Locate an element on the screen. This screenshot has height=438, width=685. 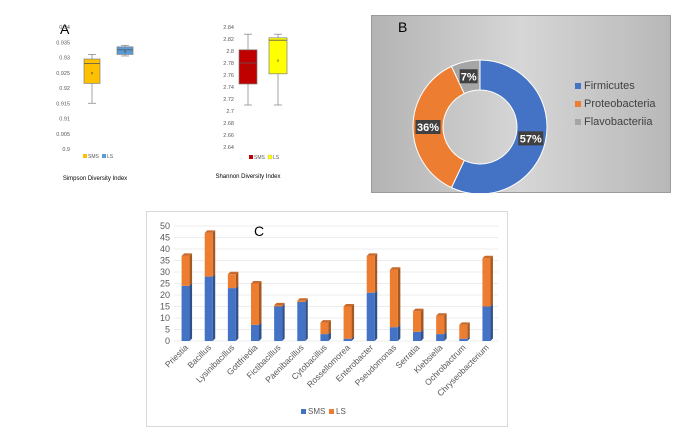
simpson-y-ticks: 0.94 0.935 0.93 0.925 0.92 0.915 0.91 0.905 0.9 is located at coordinates (63, 89).